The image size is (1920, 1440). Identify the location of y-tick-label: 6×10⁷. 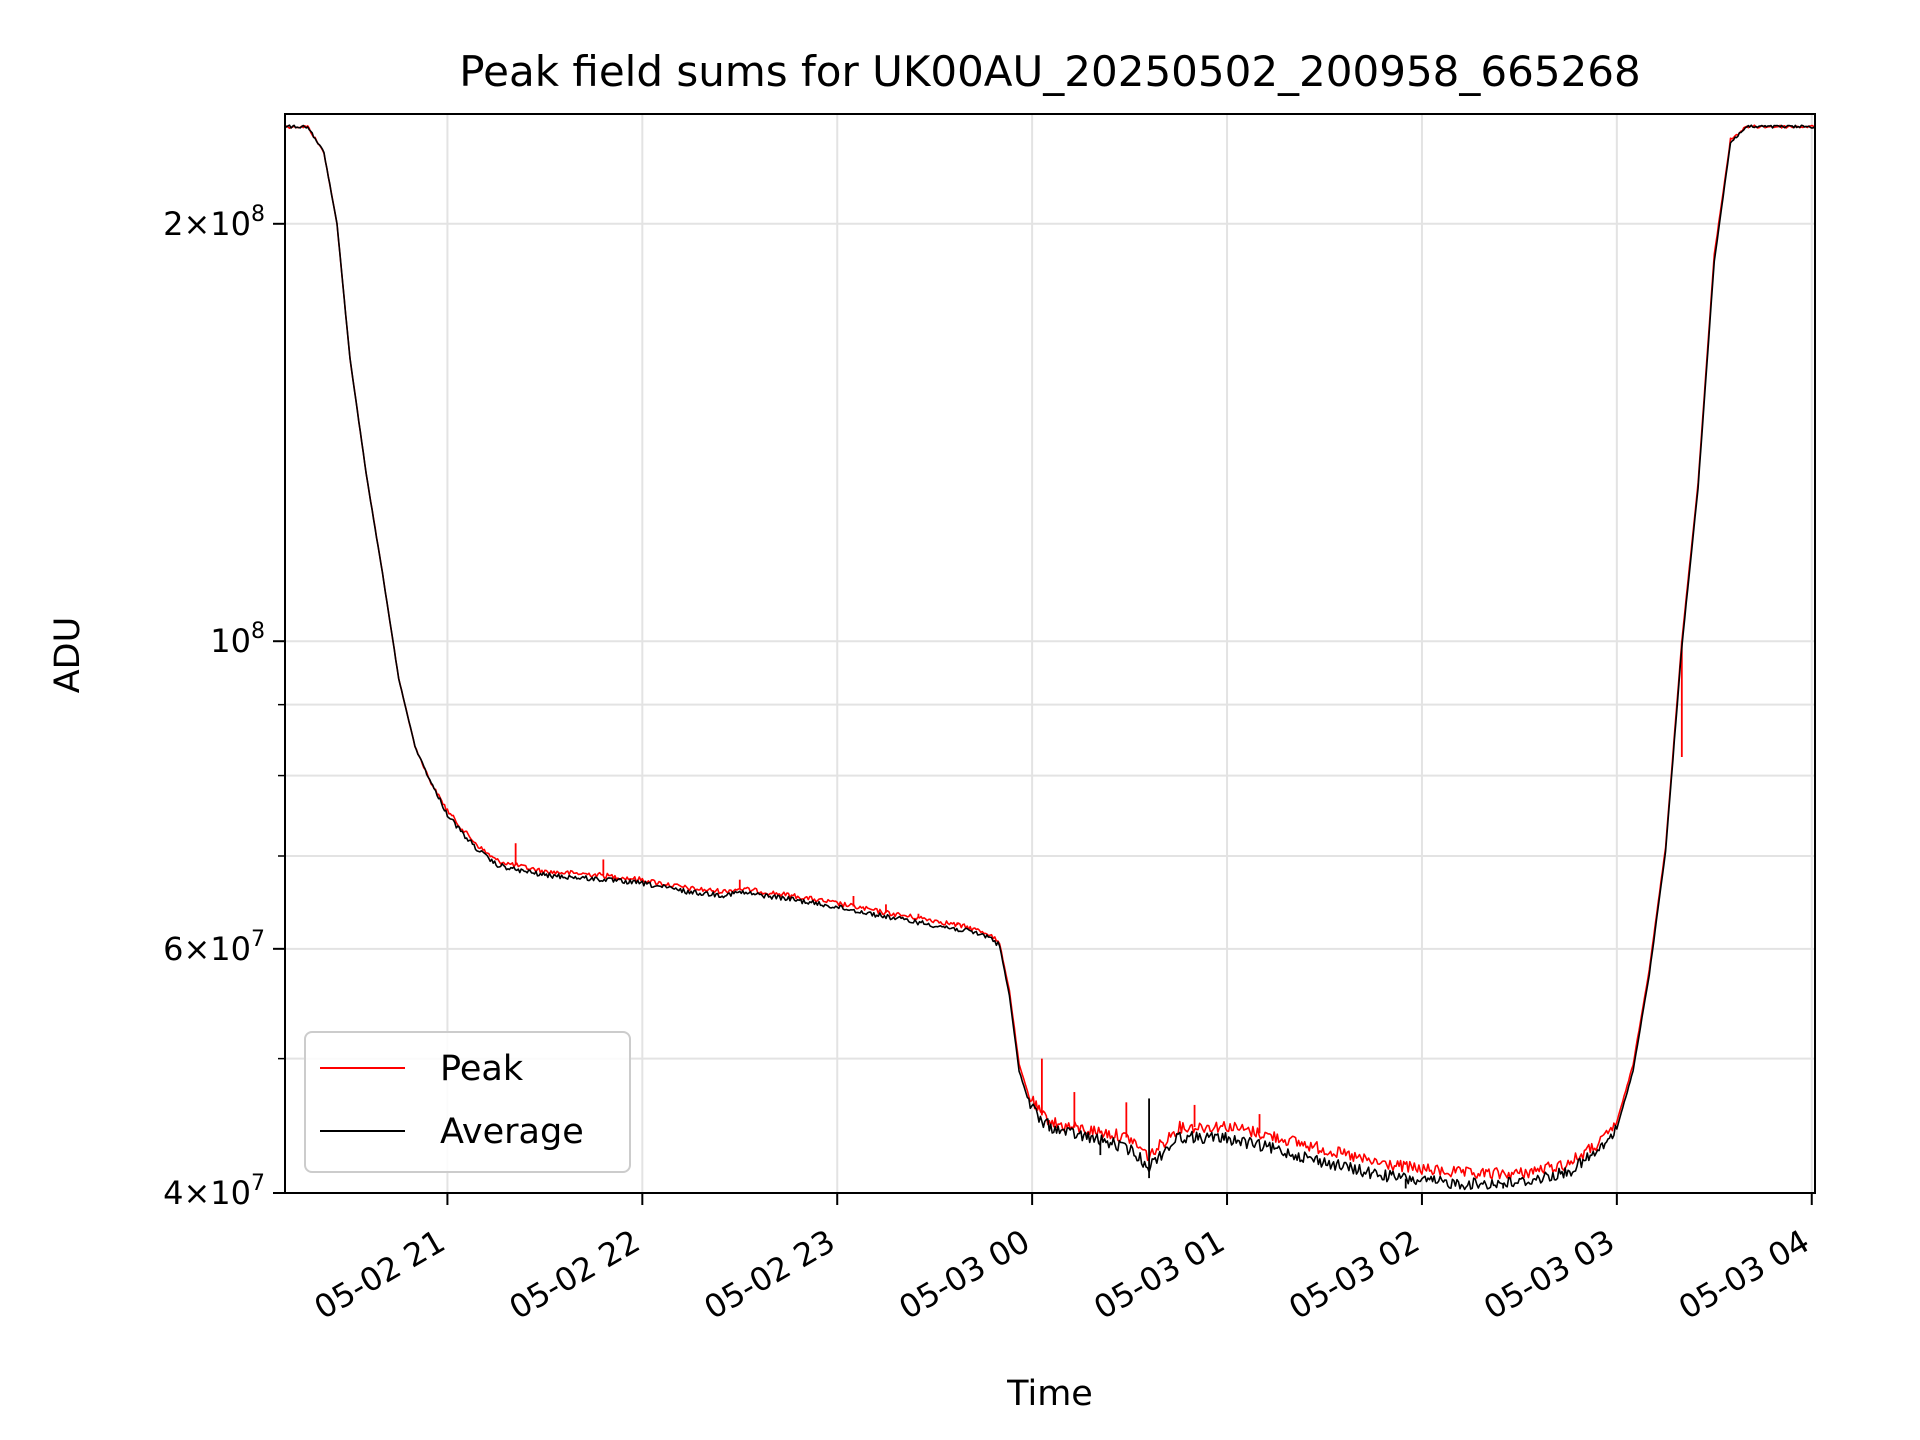
(214, 947).